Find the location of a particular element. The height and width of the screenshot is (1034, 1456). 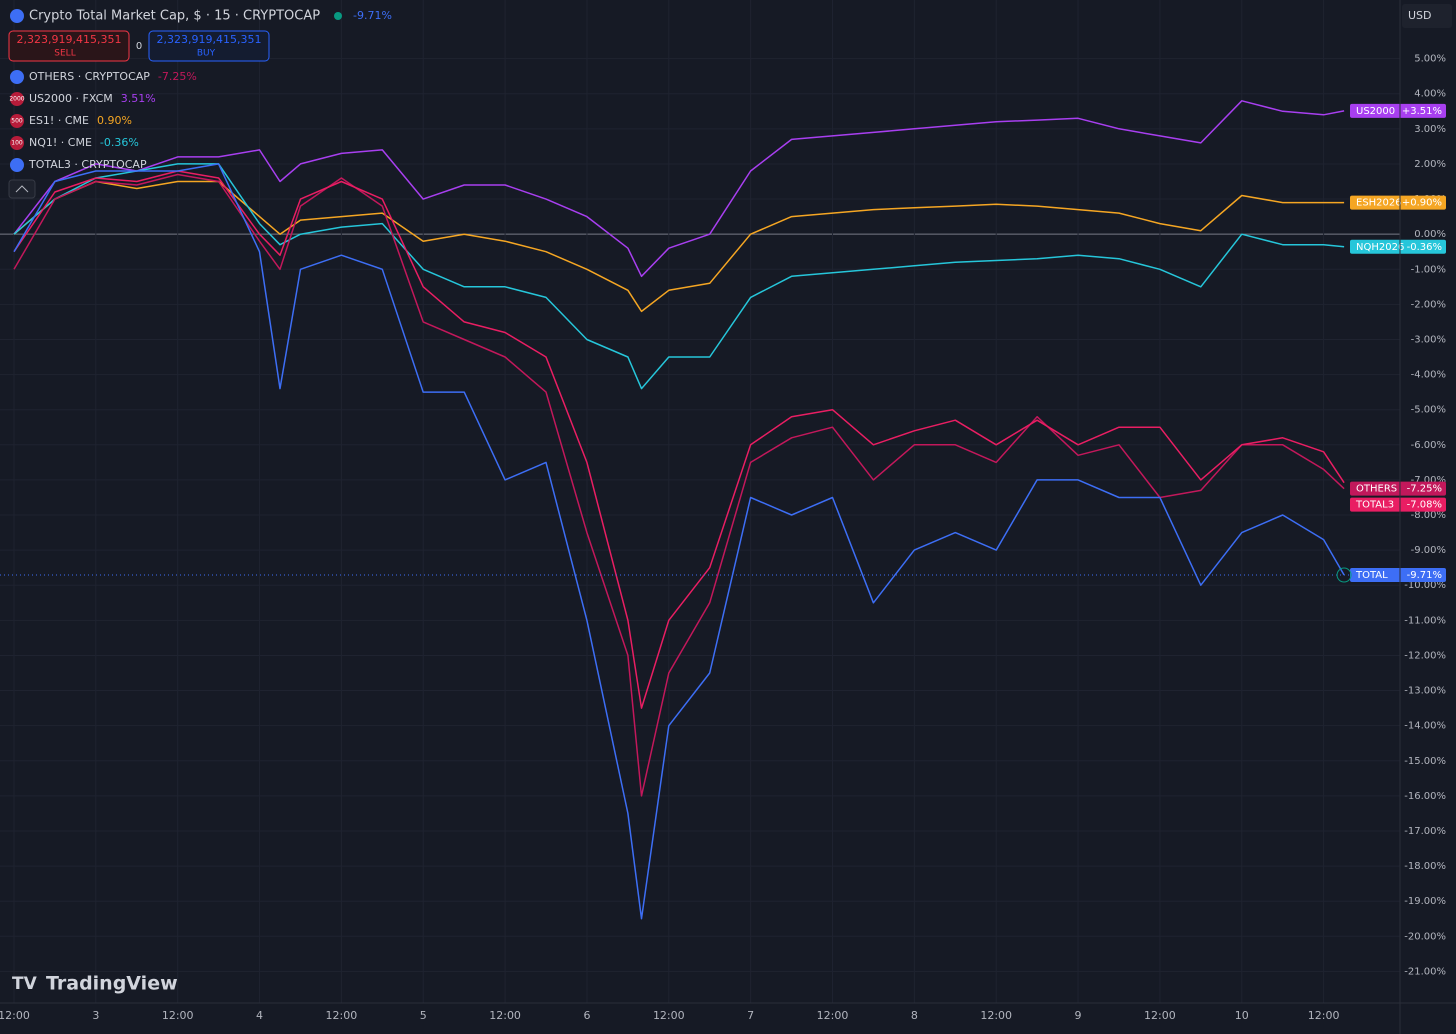

y-tick-label: -5.00% is located at coordinates (1428, 410).